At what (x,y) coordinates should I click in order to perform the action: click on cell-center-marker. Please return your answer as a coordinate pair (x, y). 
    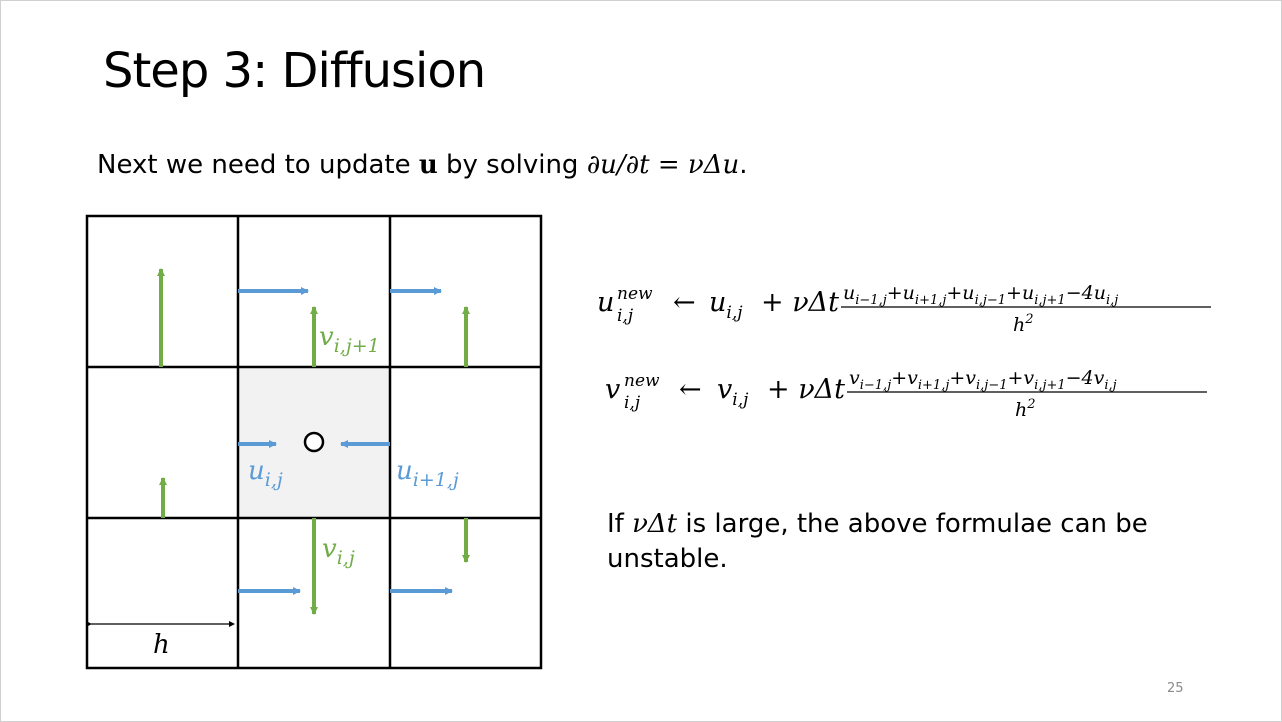
    Looking at the image, I should click on (314, 442).